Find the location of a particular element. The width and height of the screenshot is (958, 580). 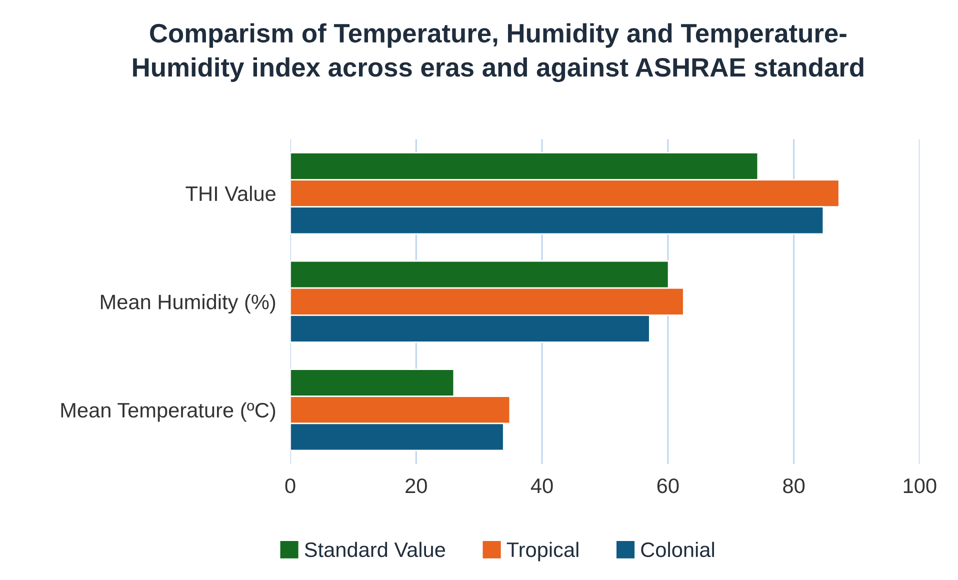

y-tick-label: Mean Humidity (%) is located at coordinates (188, 304).